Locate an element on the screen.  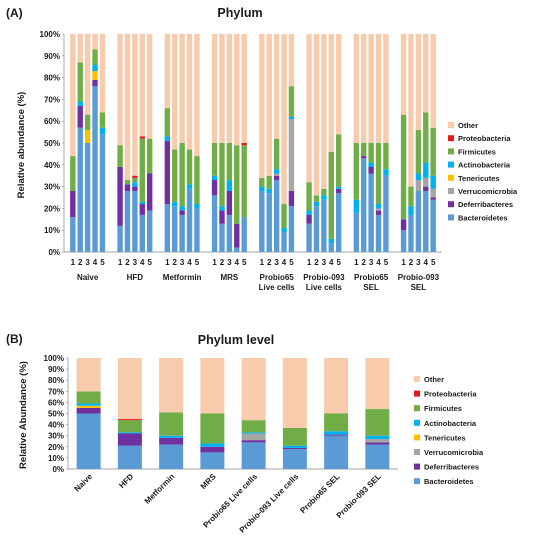
panel-a-legend-label-actinobacteria: Actinobacteria is located at coordinates (484, 165).